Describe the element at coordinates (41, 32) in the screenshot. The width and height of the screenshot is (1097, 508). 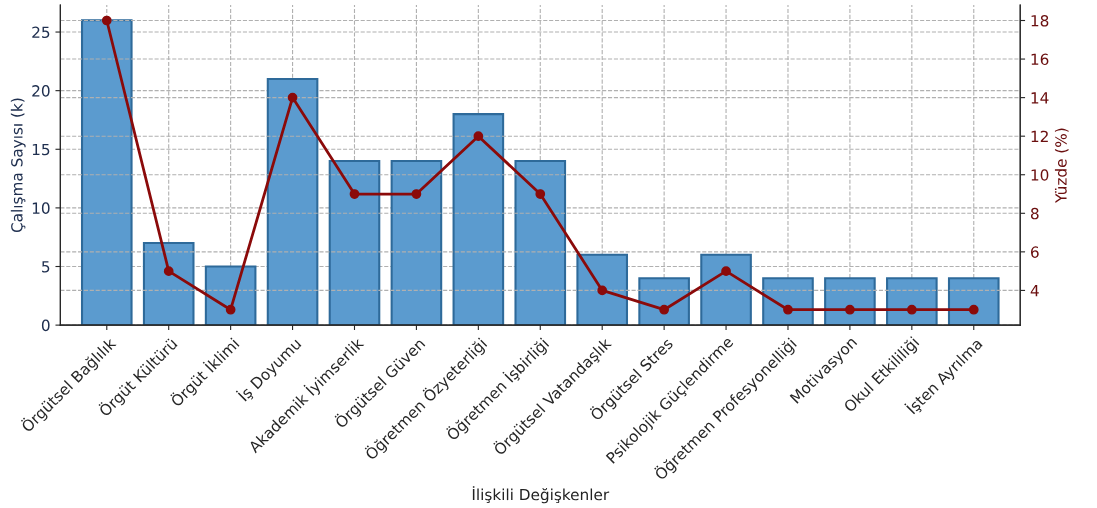
I see `y-tick-label: 25` at that location.